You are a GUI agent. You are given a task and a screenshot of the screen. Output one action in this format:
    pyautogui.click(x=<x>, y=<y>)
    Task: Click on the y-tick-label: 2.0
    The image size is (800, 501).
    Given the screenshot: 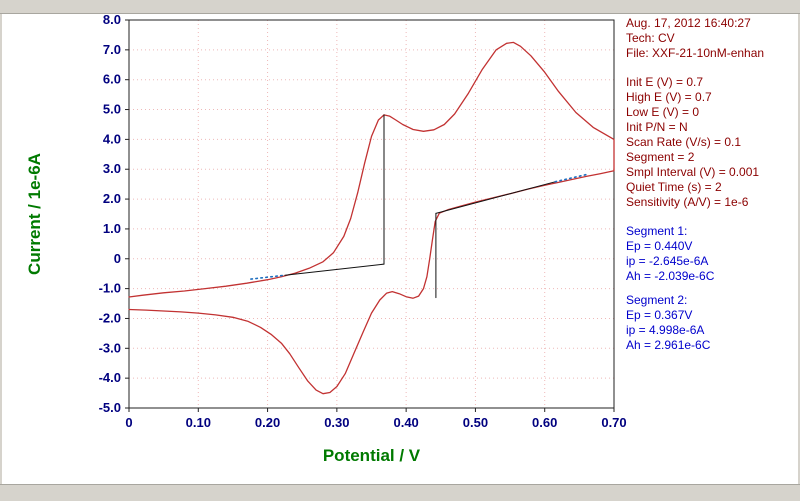 What is the action you would take?
    pyautogui.click(x=112, y=198)
    